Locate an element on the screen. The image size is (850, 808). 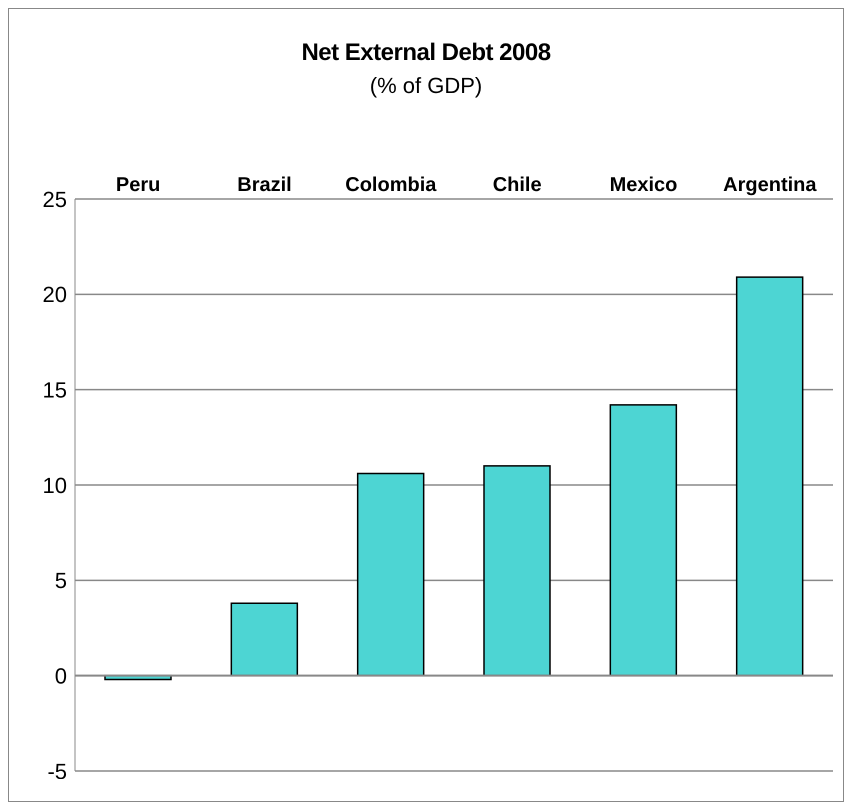
x-tick-label: Peru is located at coordinates (138, 185).